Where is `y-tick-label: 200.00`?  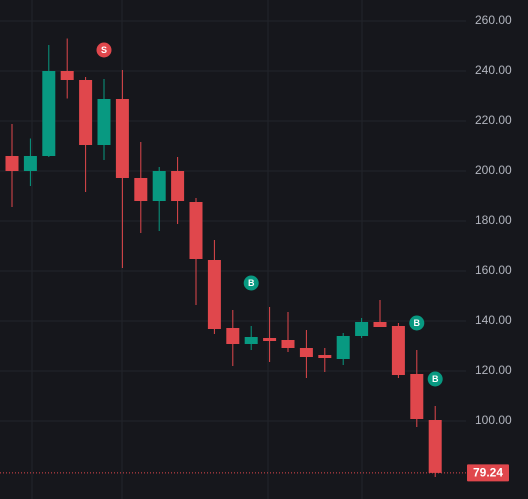
y-tick-label: 200.00 is located at coordinates (493, 170).